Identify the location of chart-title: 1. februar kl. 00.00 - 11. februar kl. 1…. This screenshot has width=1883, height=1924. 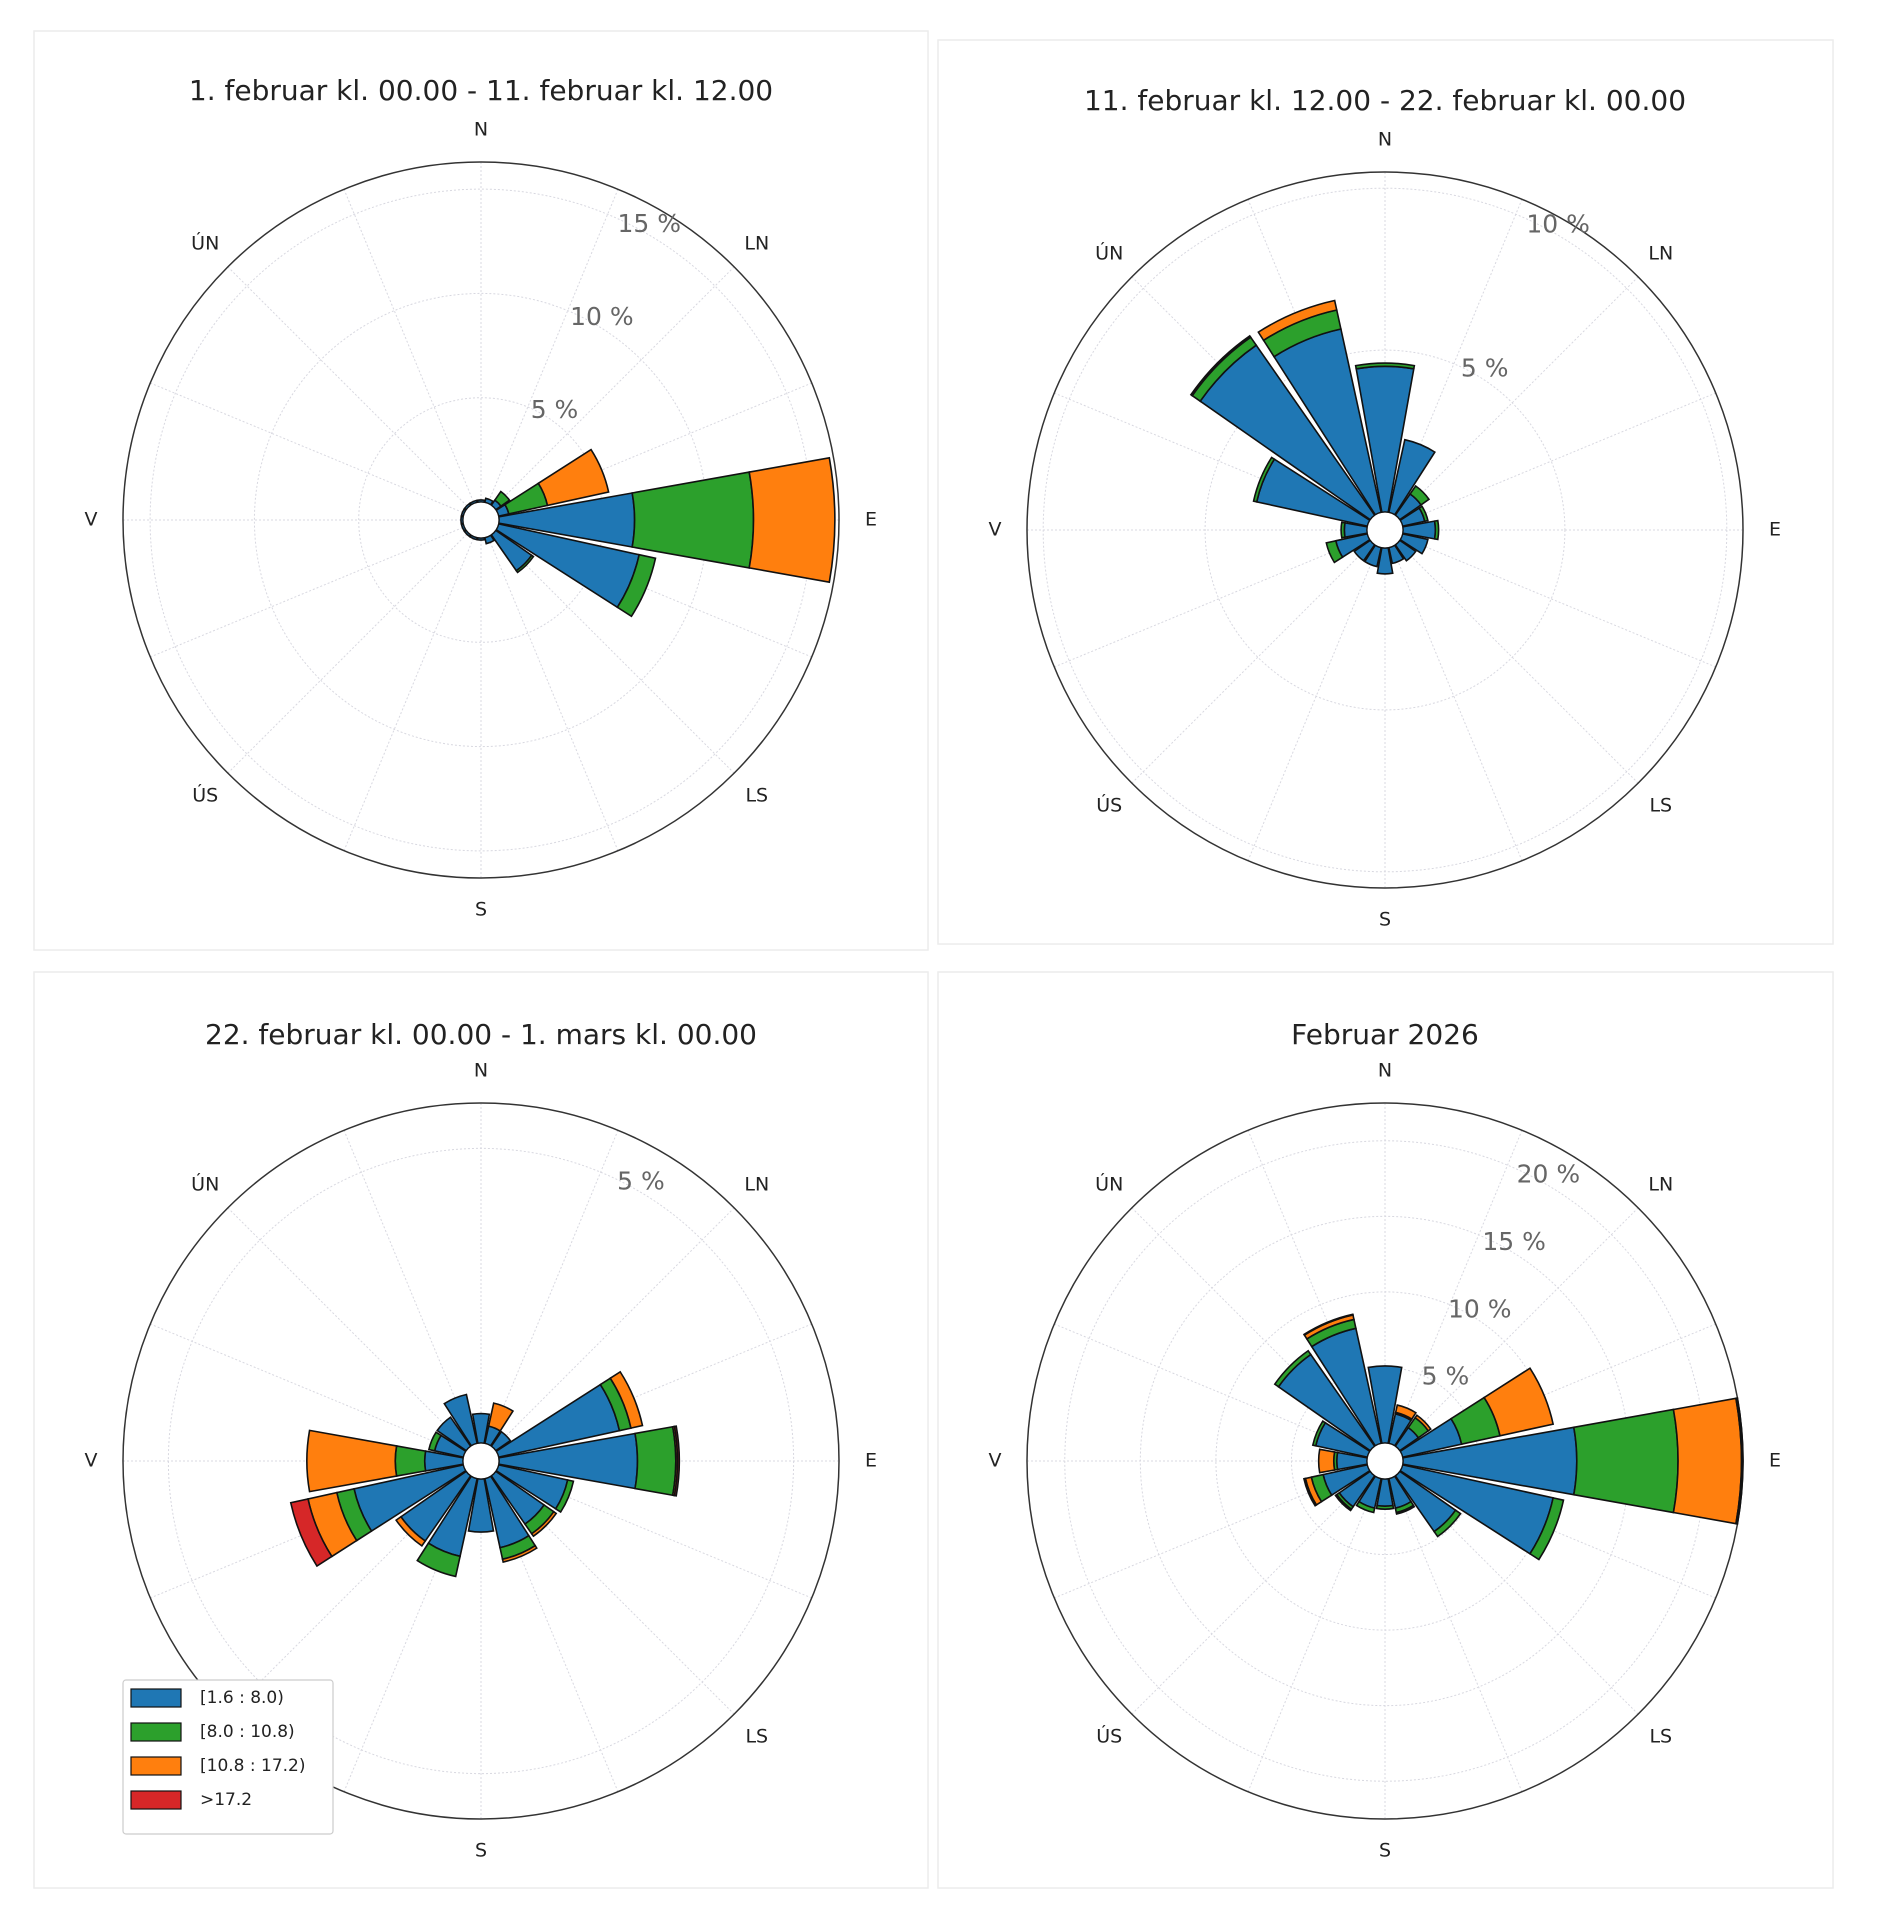
(481, 90).